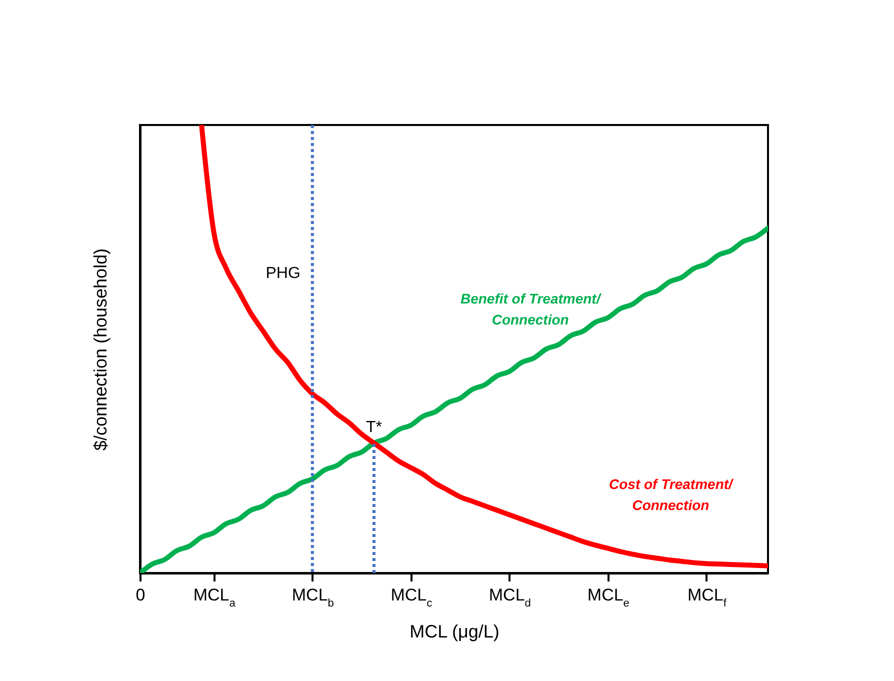 The height and width of the screenshot is (681, 894). I want to click on text: Cost of Treatment/ Connection, so click(672, 495).